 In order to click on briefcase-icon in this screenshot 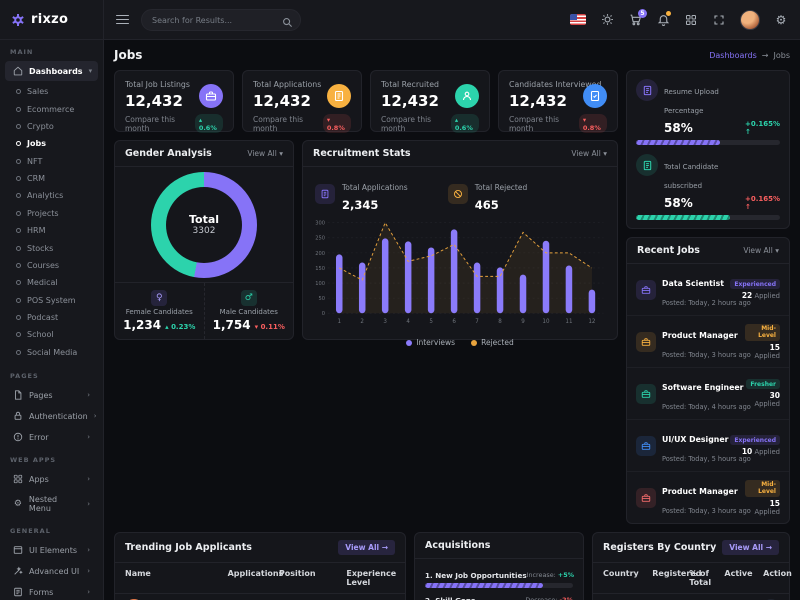, I will do `click(646, 497)`.